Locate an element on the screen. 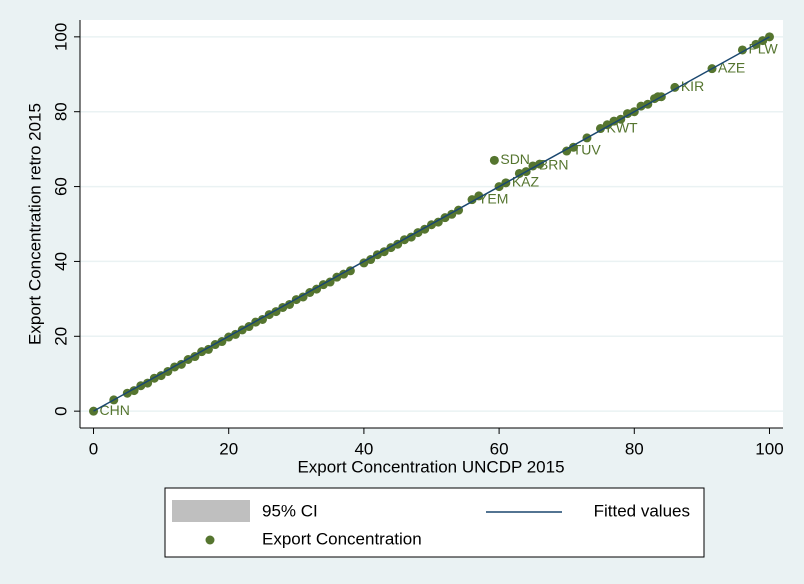  y-tick-label: 60 is located at coordinates (60, 186).